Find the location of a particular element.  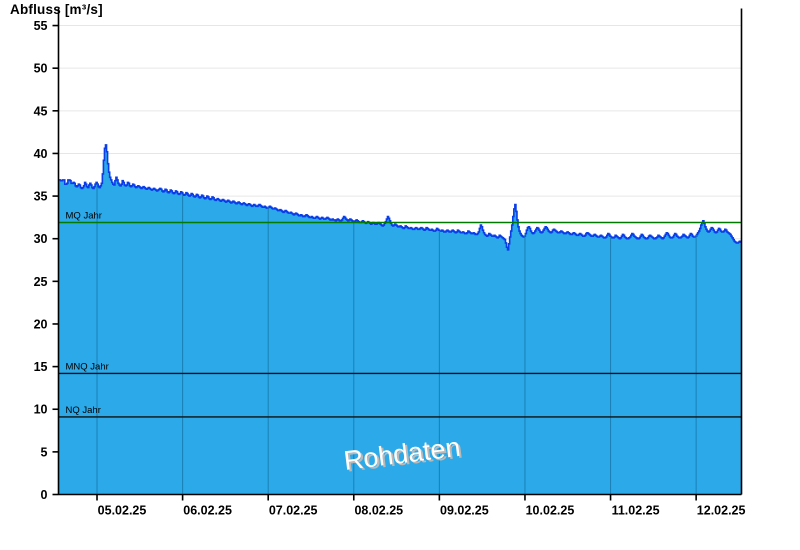

y-tick-label: 5 is located at coordinates (44, 452).